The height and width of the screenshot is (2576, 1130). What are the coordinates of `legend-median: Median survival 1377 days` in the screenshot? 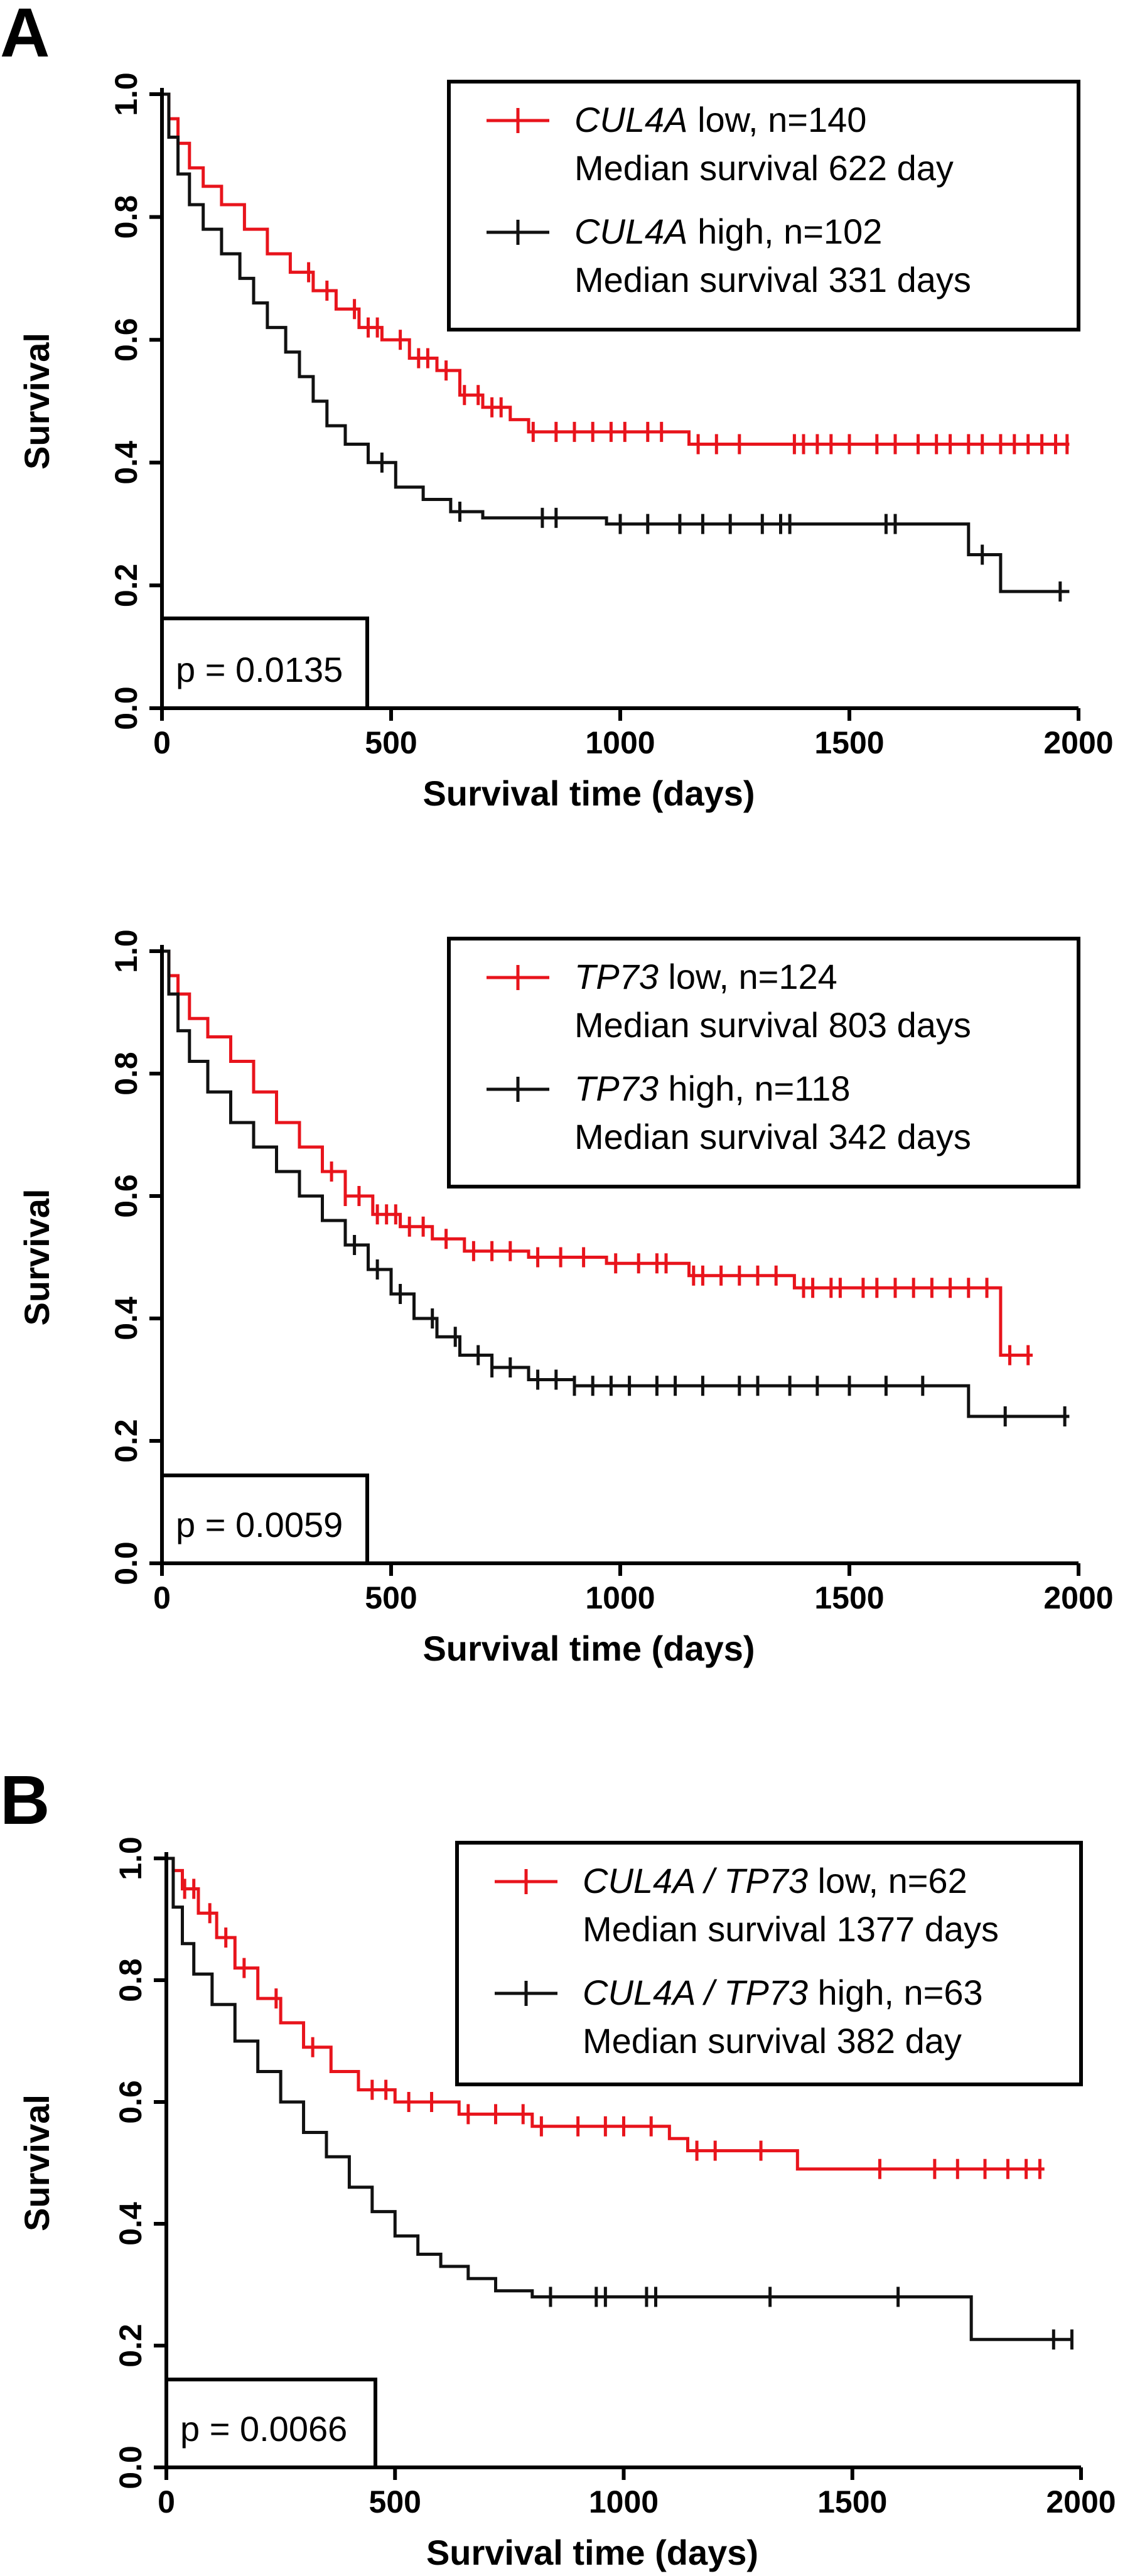 It's located at (791, 1929).